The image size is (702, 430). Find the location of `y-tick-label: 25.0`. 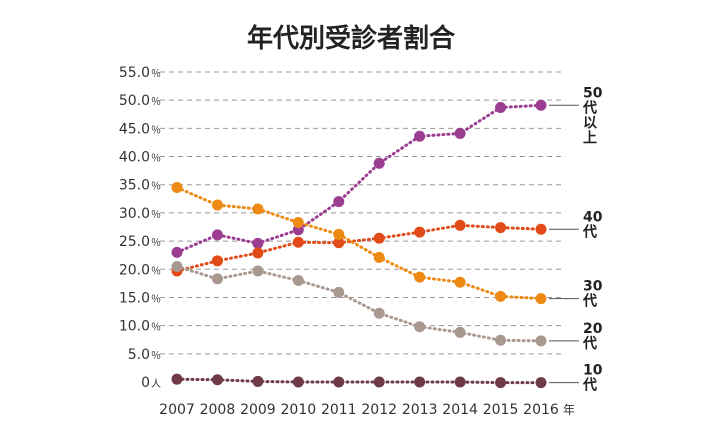

y-tick-label: 25.0 is located at coordinates (134, 242).